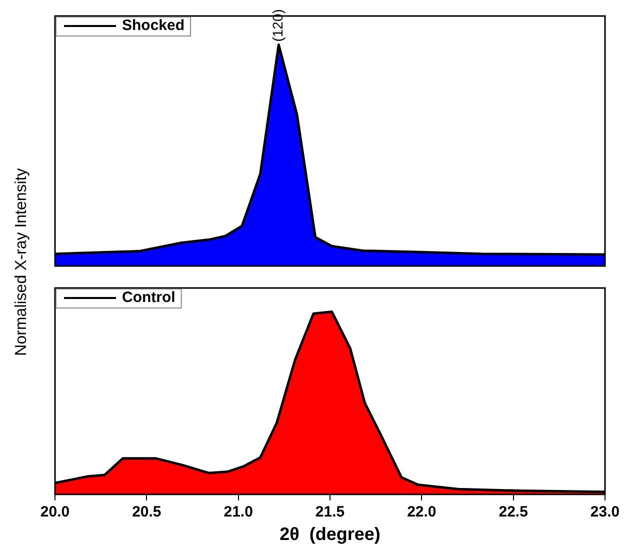 The width and height of the screenshot is (625, 548). Describe the element at coordinates (147, 512) in the screenshot. I see `x-tick-label: 20.5` at that location.